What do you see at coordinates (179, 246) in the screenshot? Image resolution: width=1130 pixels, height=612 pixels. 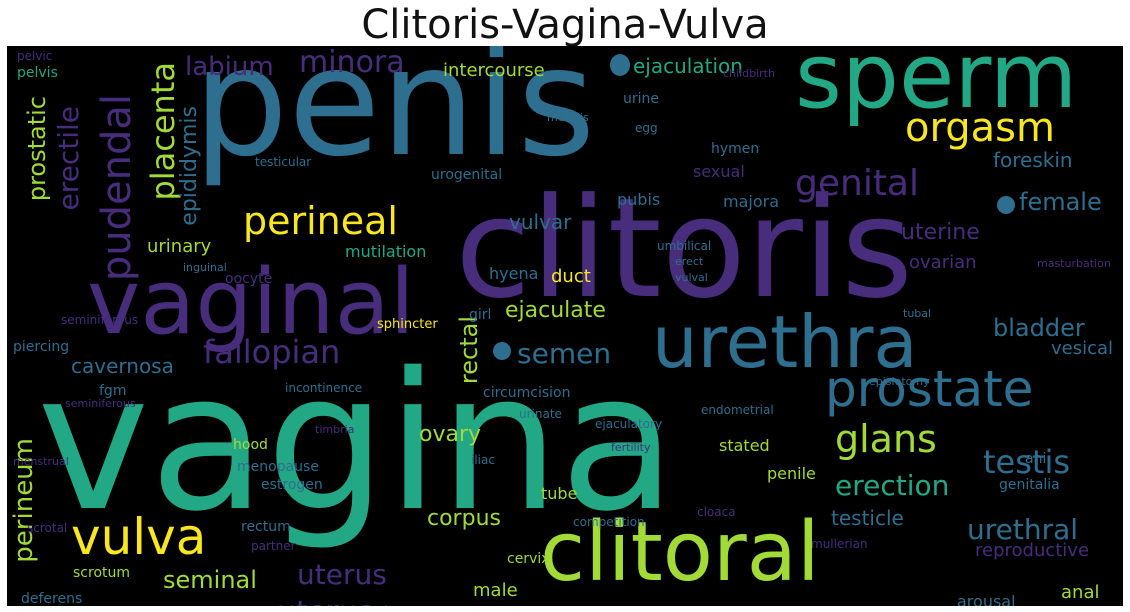 I see `word-urinary: urinary` at bounding box center [179, 246].